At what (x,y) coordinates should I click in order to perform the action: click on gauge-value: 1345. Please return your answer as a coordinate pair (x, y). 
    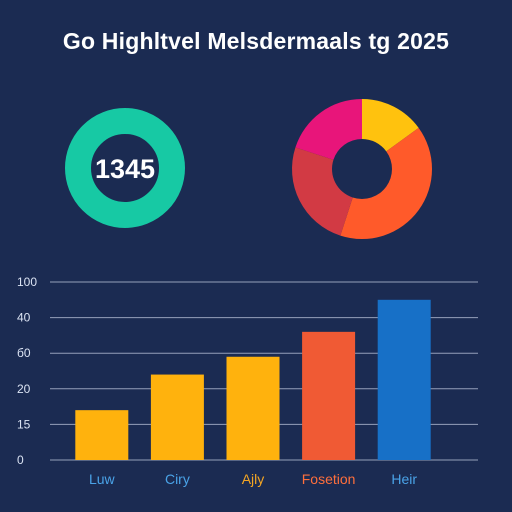
    Looking at the image, I should click on (125, 169).